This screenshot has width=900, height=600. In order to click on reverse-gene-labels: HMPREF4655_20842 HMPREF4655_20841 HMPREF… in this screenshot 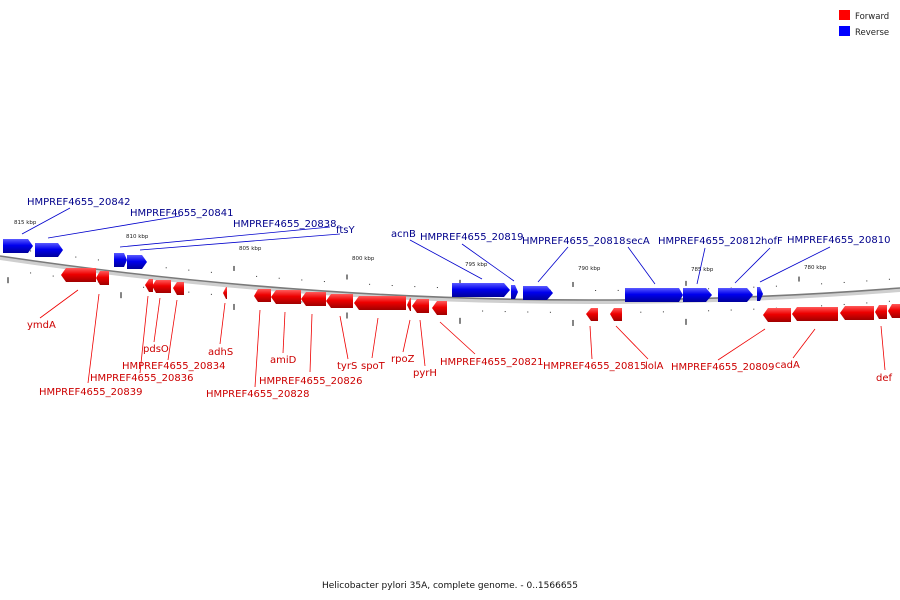, I will do `click(458, 222)`.